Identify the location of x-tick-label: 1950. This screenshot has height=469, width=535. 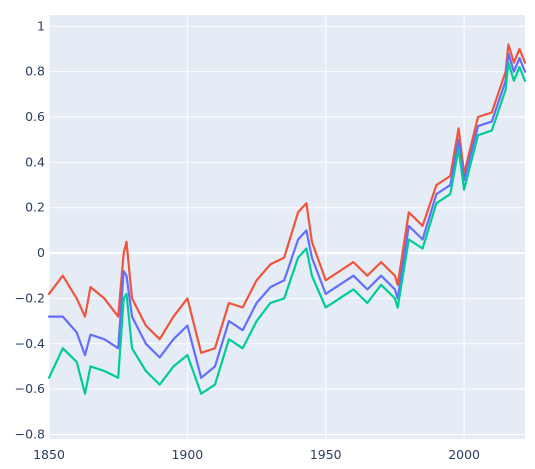
(326, 454).